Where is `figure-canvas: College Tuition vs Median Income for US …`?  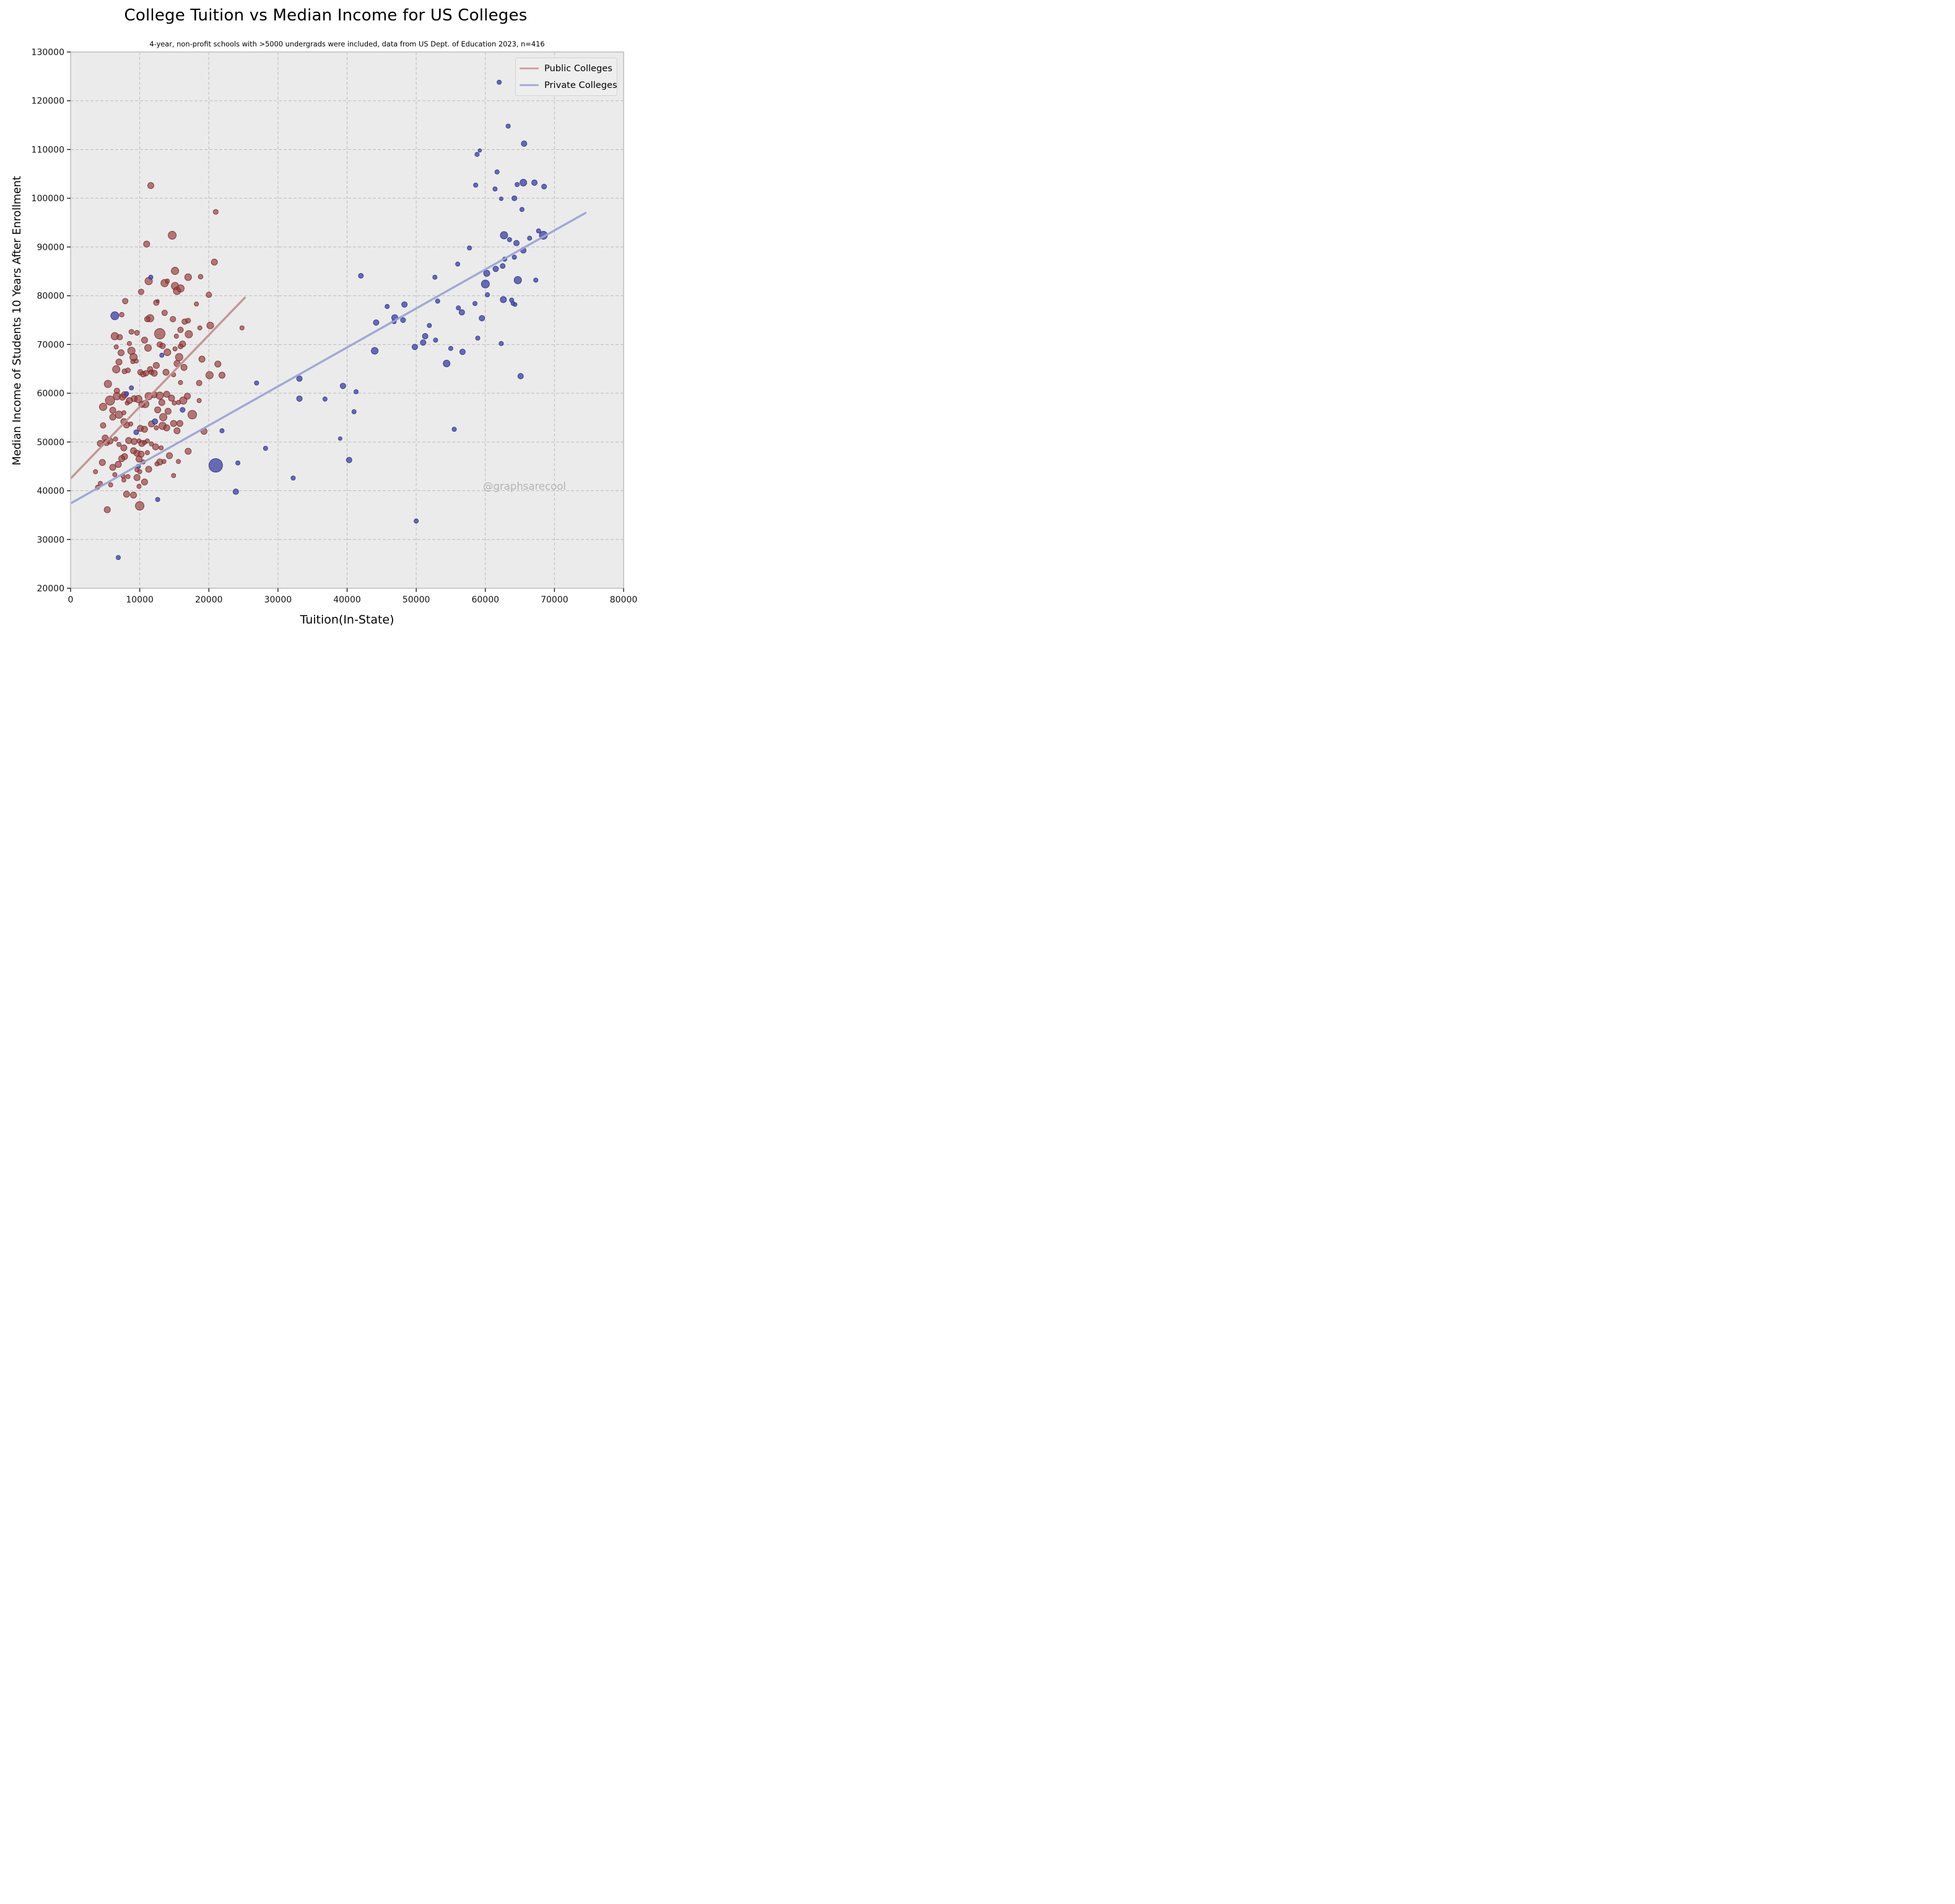 figure-canvas: College Tuition vs Median Income for US … is located at coordinates (326, 317).